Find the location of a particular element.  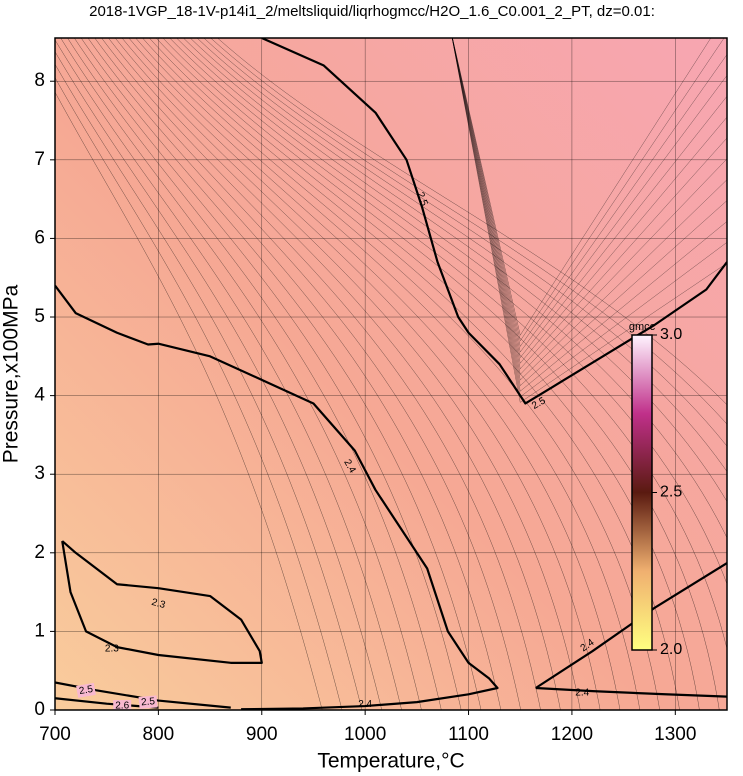

y-tick-label: 6 is located at coordinates (39, 237).